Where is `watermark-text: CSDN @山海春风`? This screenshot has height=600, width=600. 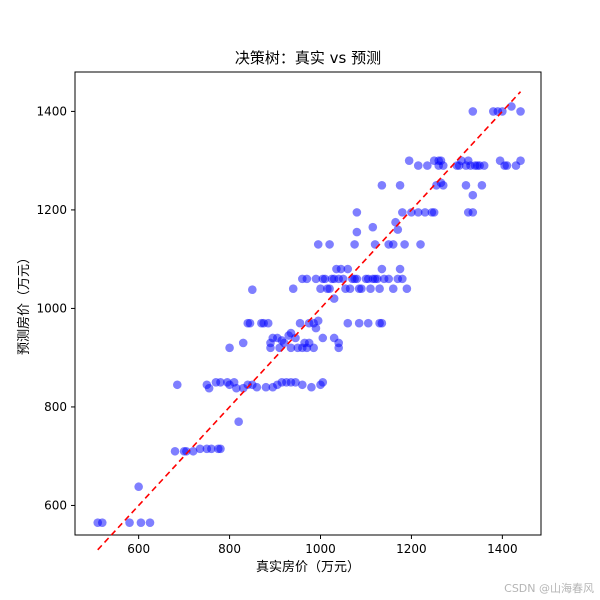 watermark-text: CSDN @山海春风 is located at coordinates (549, 588).